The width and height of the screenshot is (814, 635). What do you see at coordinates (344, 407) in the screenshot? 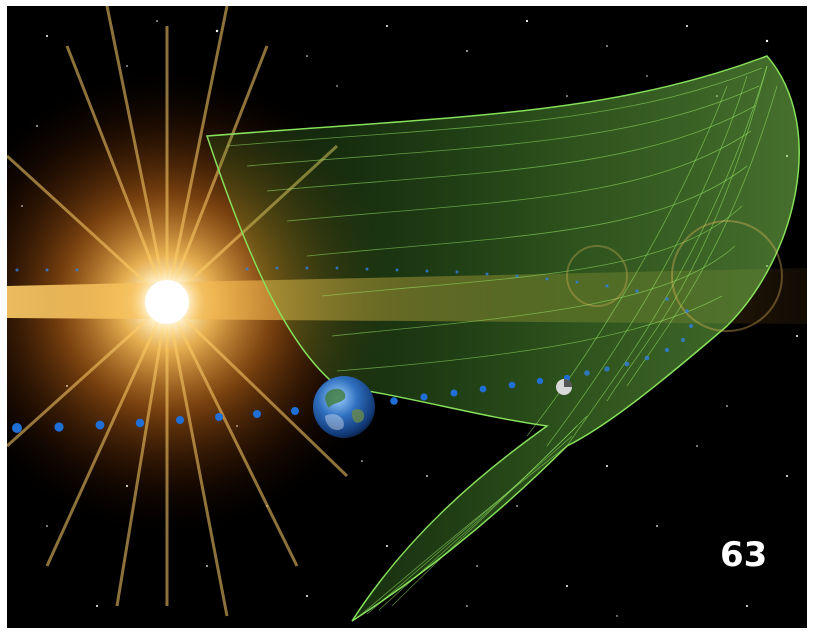
I see `earth` at bounding box center [344, 407].